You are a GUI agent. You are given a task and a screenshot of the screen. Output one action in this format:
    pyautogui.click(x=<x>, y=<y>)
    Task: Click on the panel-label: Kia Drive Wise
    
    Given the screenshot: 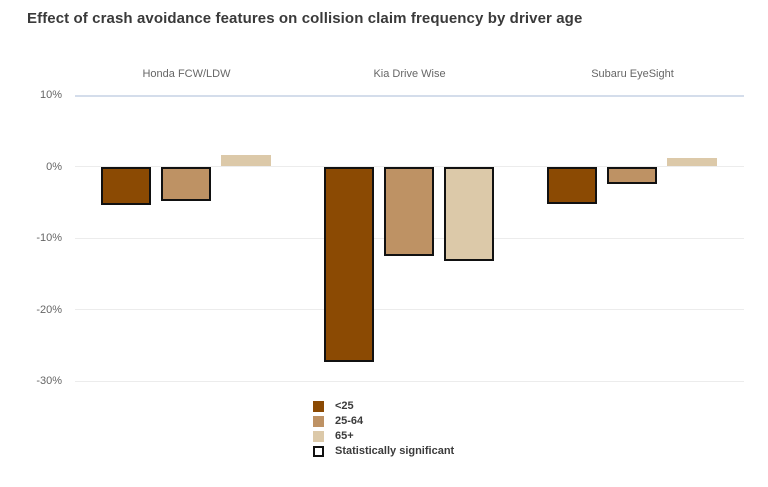 What is the action you would take?
    pyautogui.click(x=409, y=74)
    